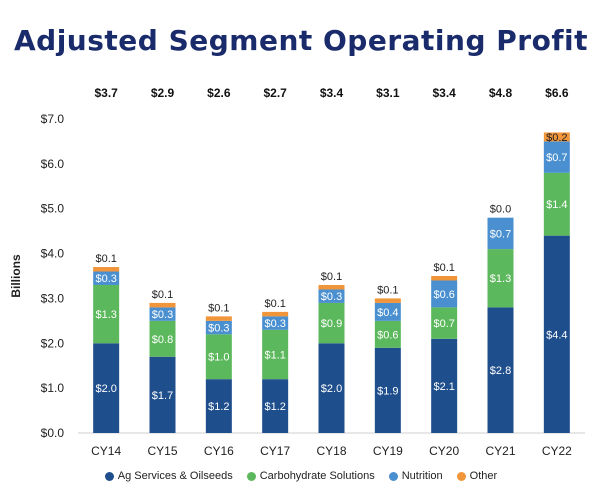  What do you see at coordinates (500, 451) in the screenshot?
I see `x-tick-label: CY21` at bounding box center [500, 451].